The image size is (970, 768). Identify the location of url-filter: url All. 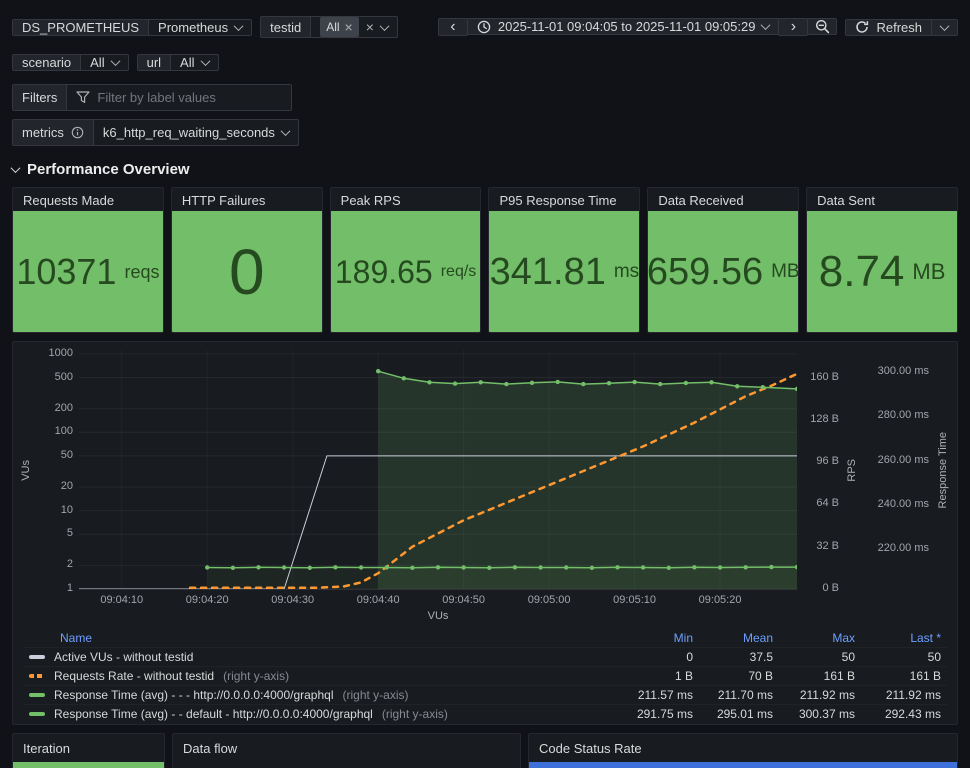
(177, 62).